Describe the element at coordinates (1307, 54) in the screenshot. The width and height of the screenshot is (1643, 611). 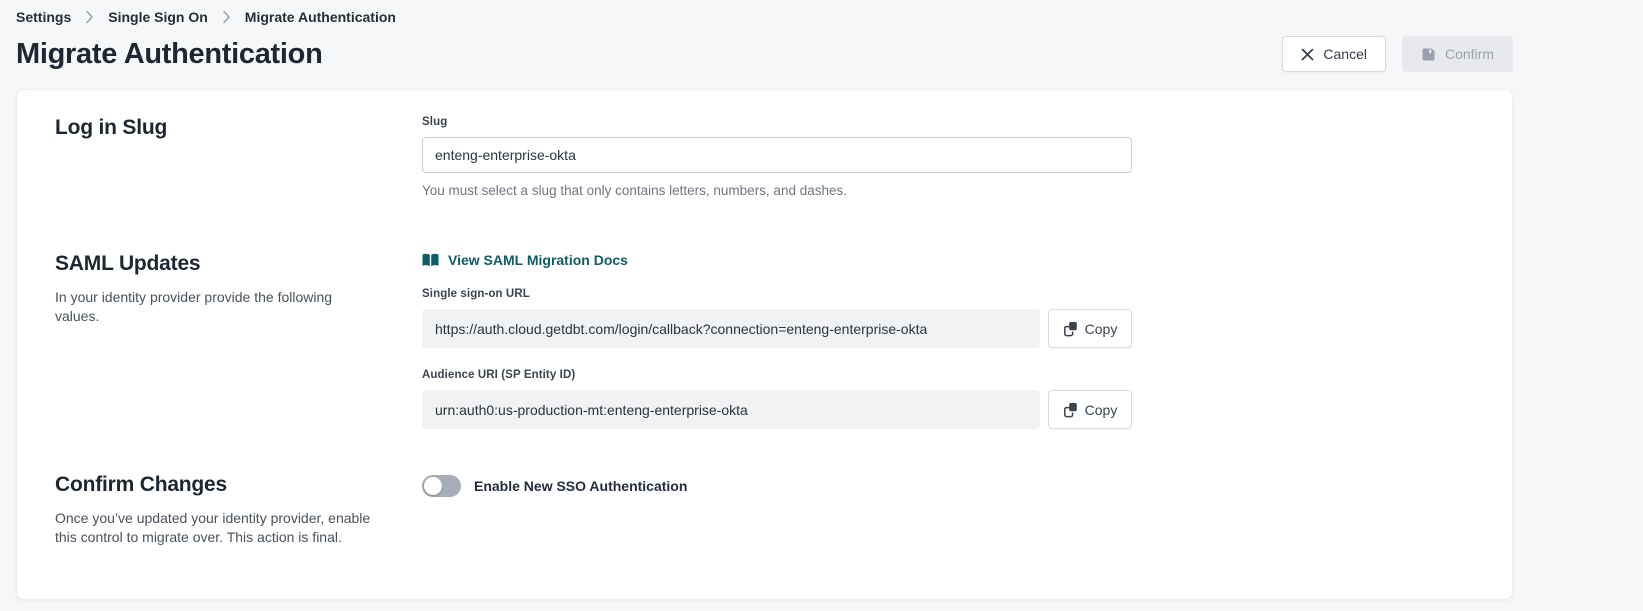
I see `x-icon` at that location.